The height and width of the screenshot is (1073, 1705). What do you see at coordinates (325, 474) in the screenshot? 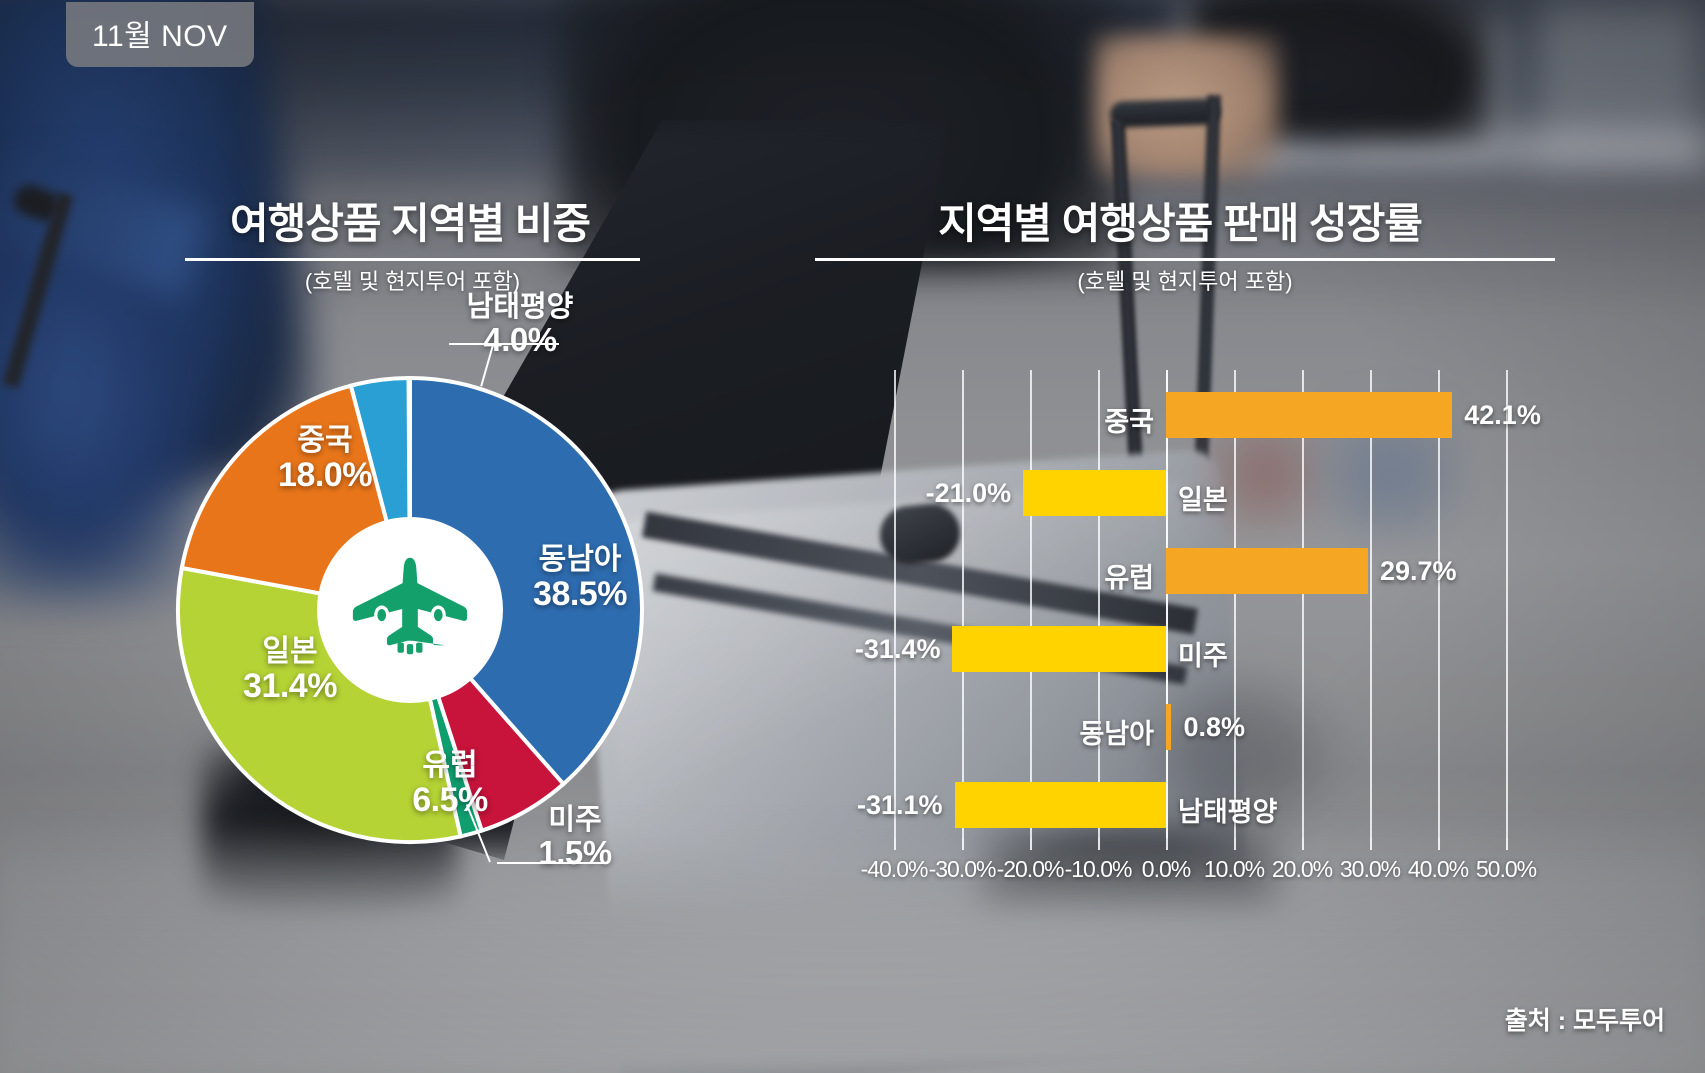
I see `pie-label-value: 18.0%` at bounding box center [325, 474].